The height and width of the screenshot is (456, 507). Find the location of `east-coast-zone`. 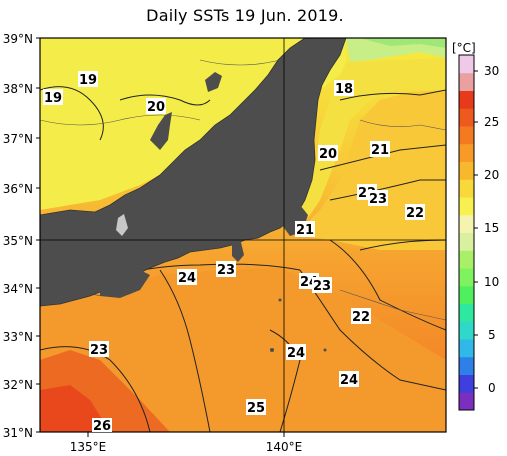

east-coast-zone is located at coordinates (371, 144).